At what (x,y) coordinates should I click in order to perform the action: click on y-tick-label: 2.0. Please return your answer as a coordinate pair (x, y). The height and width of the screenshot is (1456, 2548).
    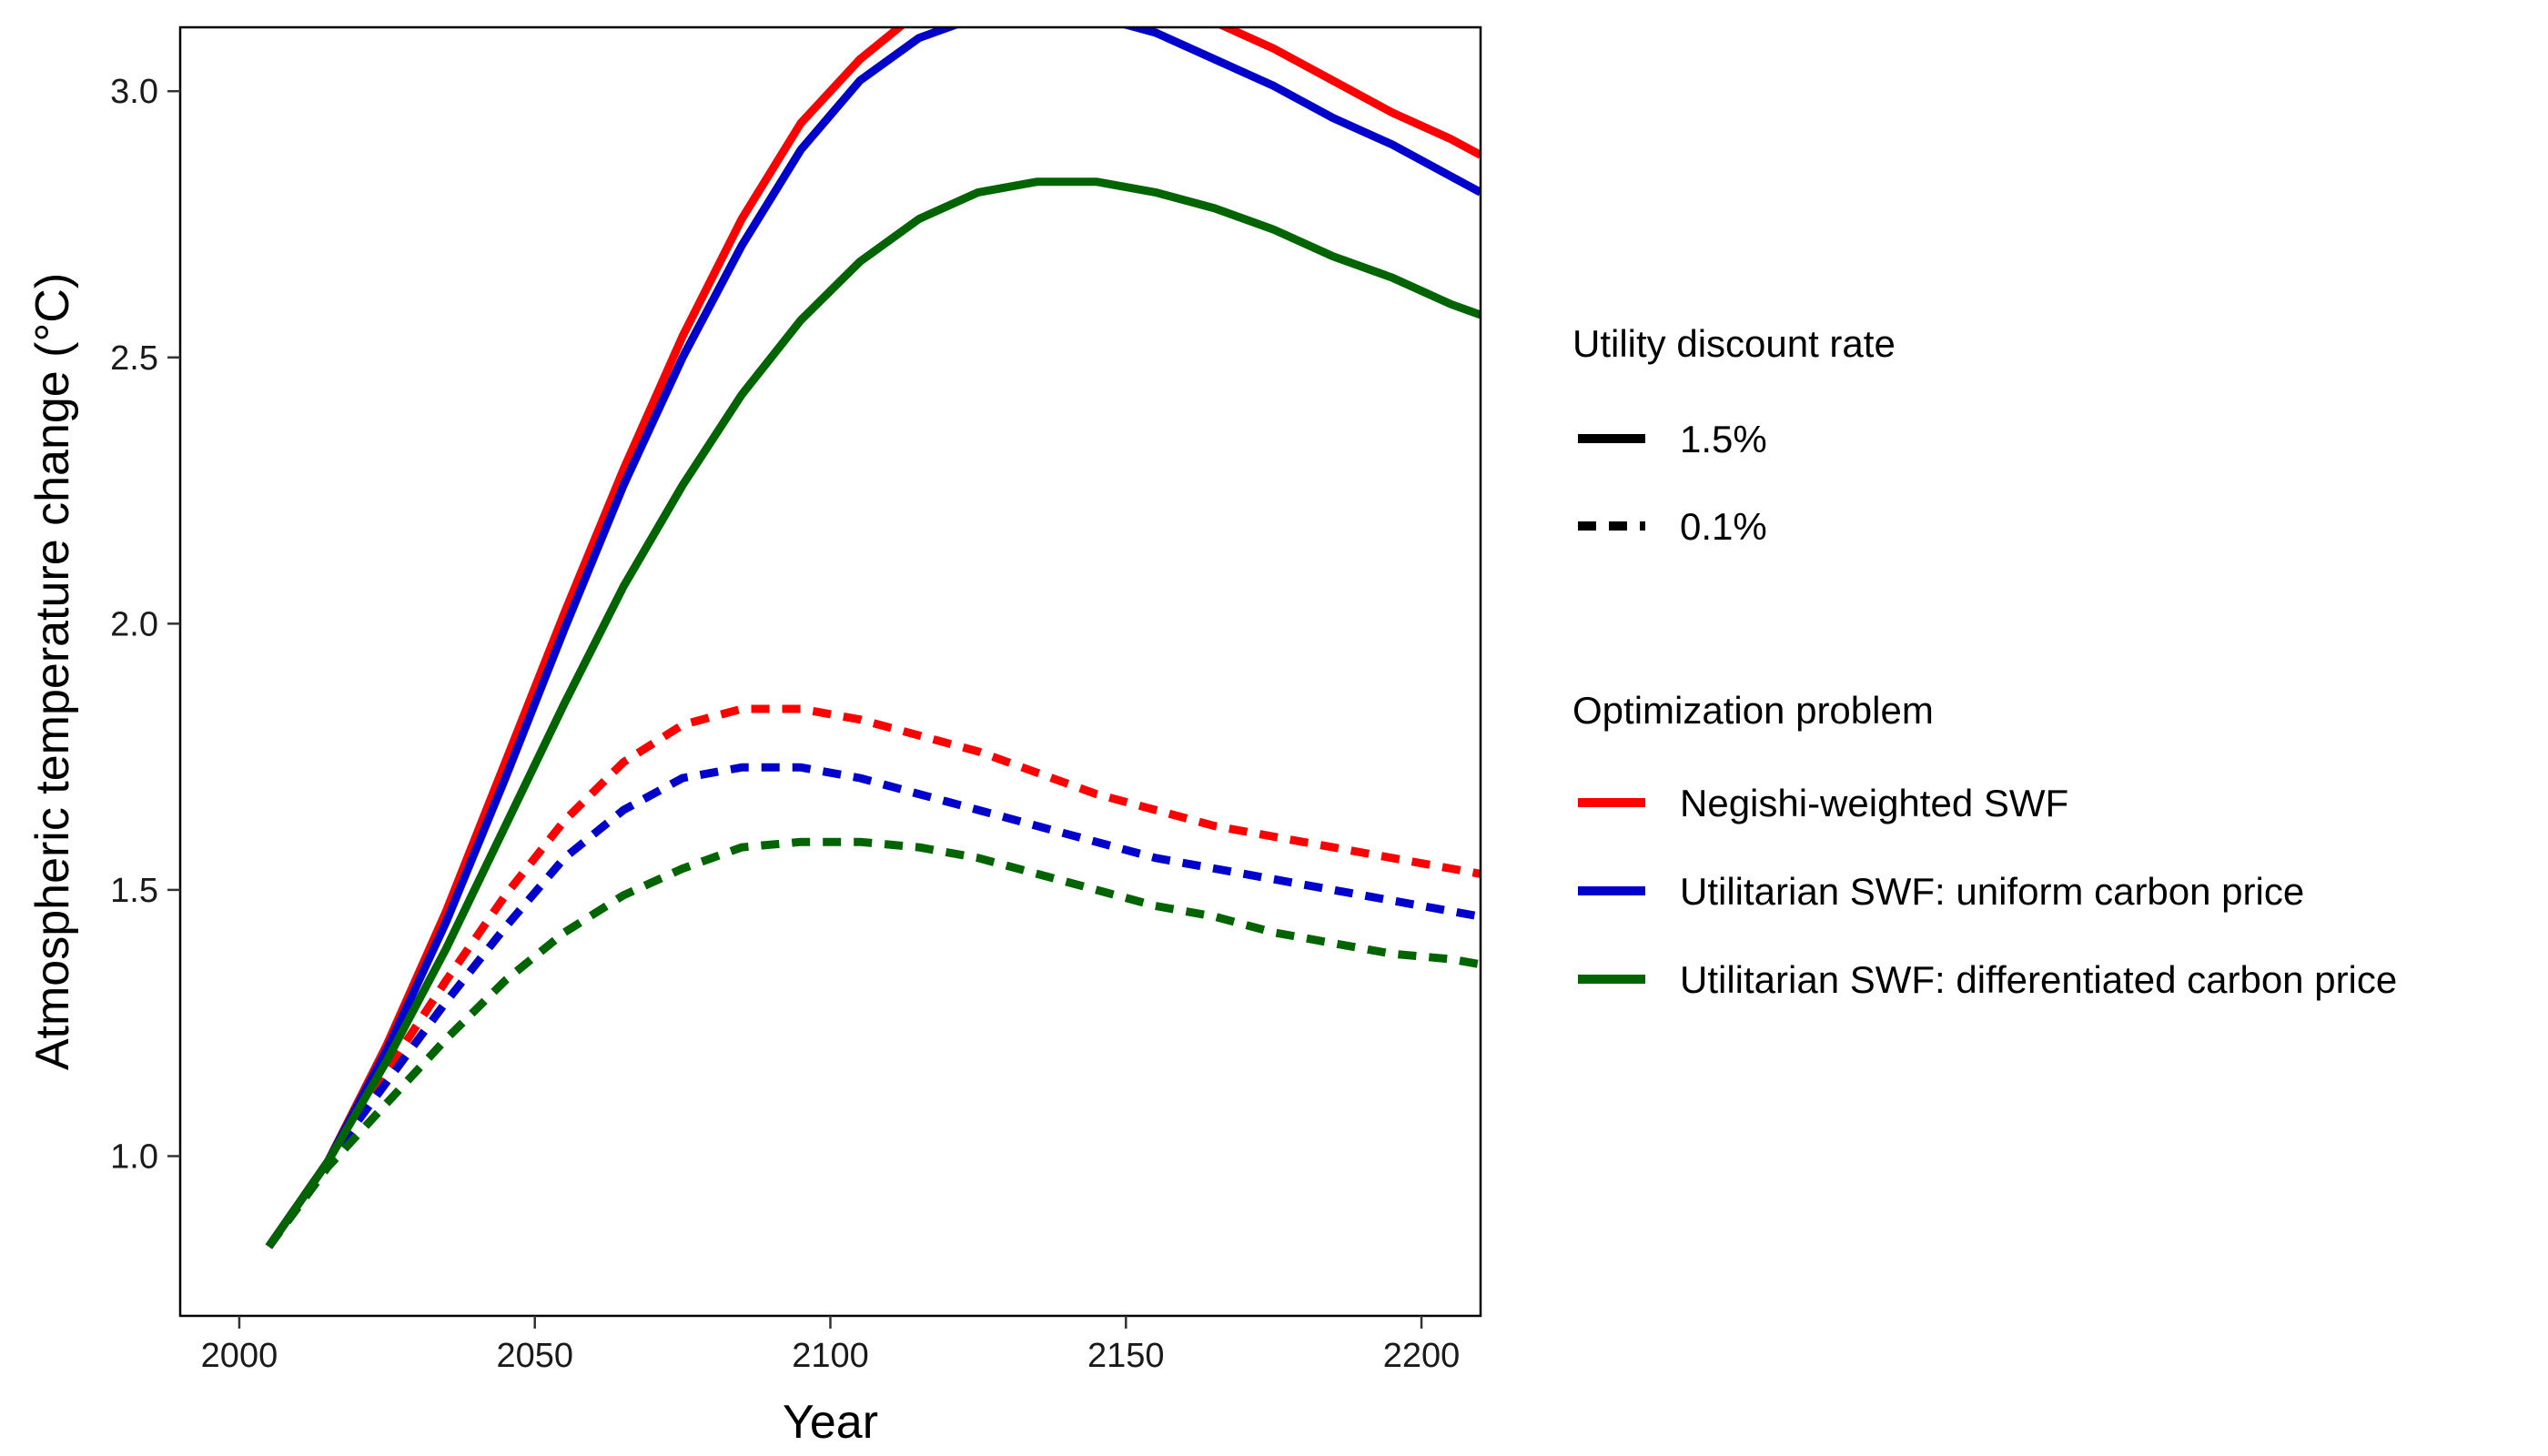
    Looking at the image, I should click on (134, 624).